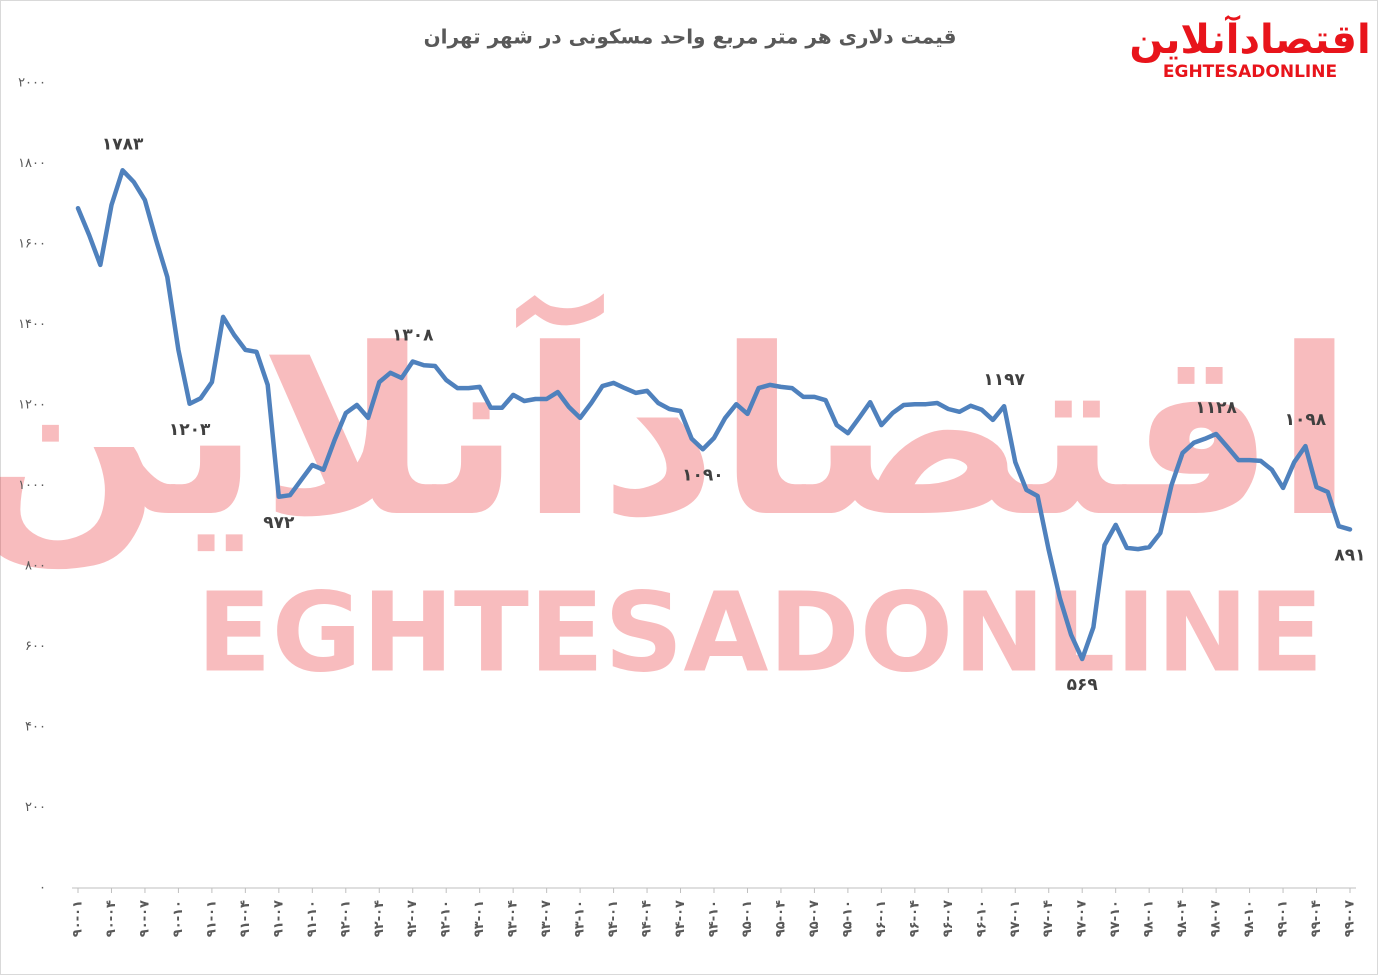 This screenshot has height=979, width=1378. What do you see at coordinates (1149, 918) in the screenshot?
I see `x-tick-label: ۹۸-۰۱` at bounding box center [1149, 918].